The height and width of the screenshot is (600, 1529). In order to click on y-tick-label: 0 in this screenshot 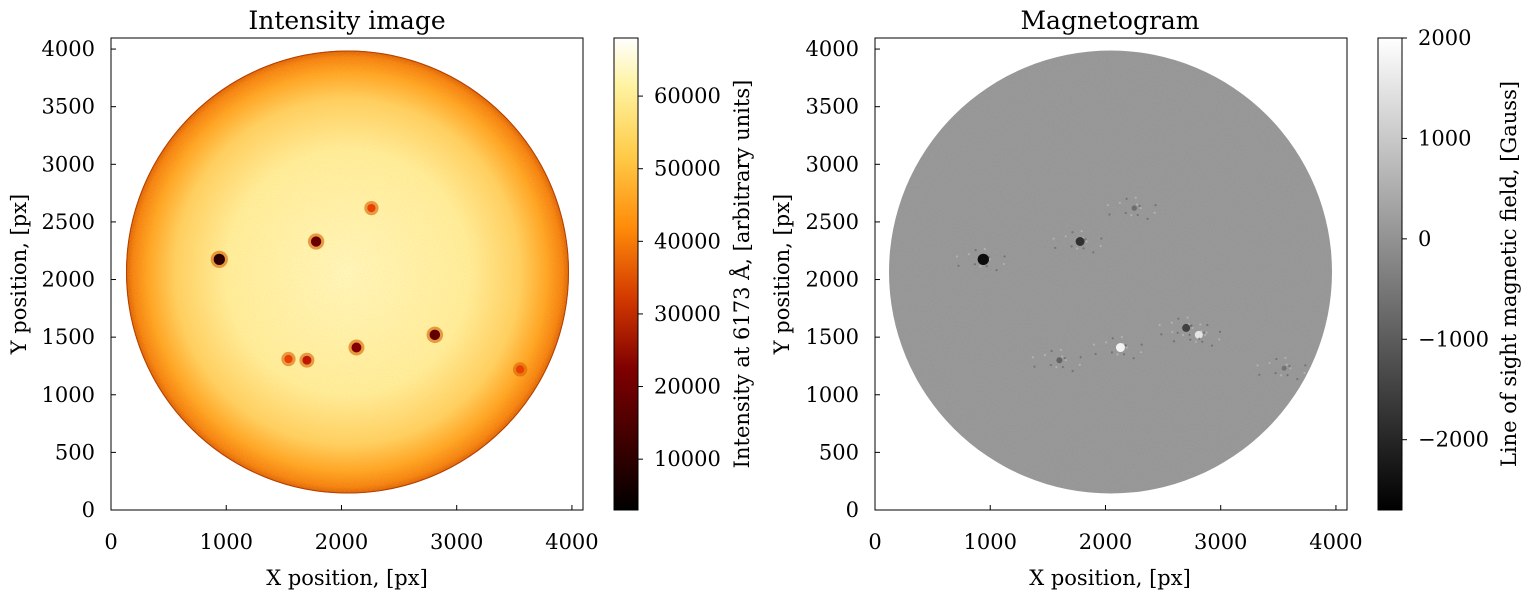, I will do `click(852, 510)`.